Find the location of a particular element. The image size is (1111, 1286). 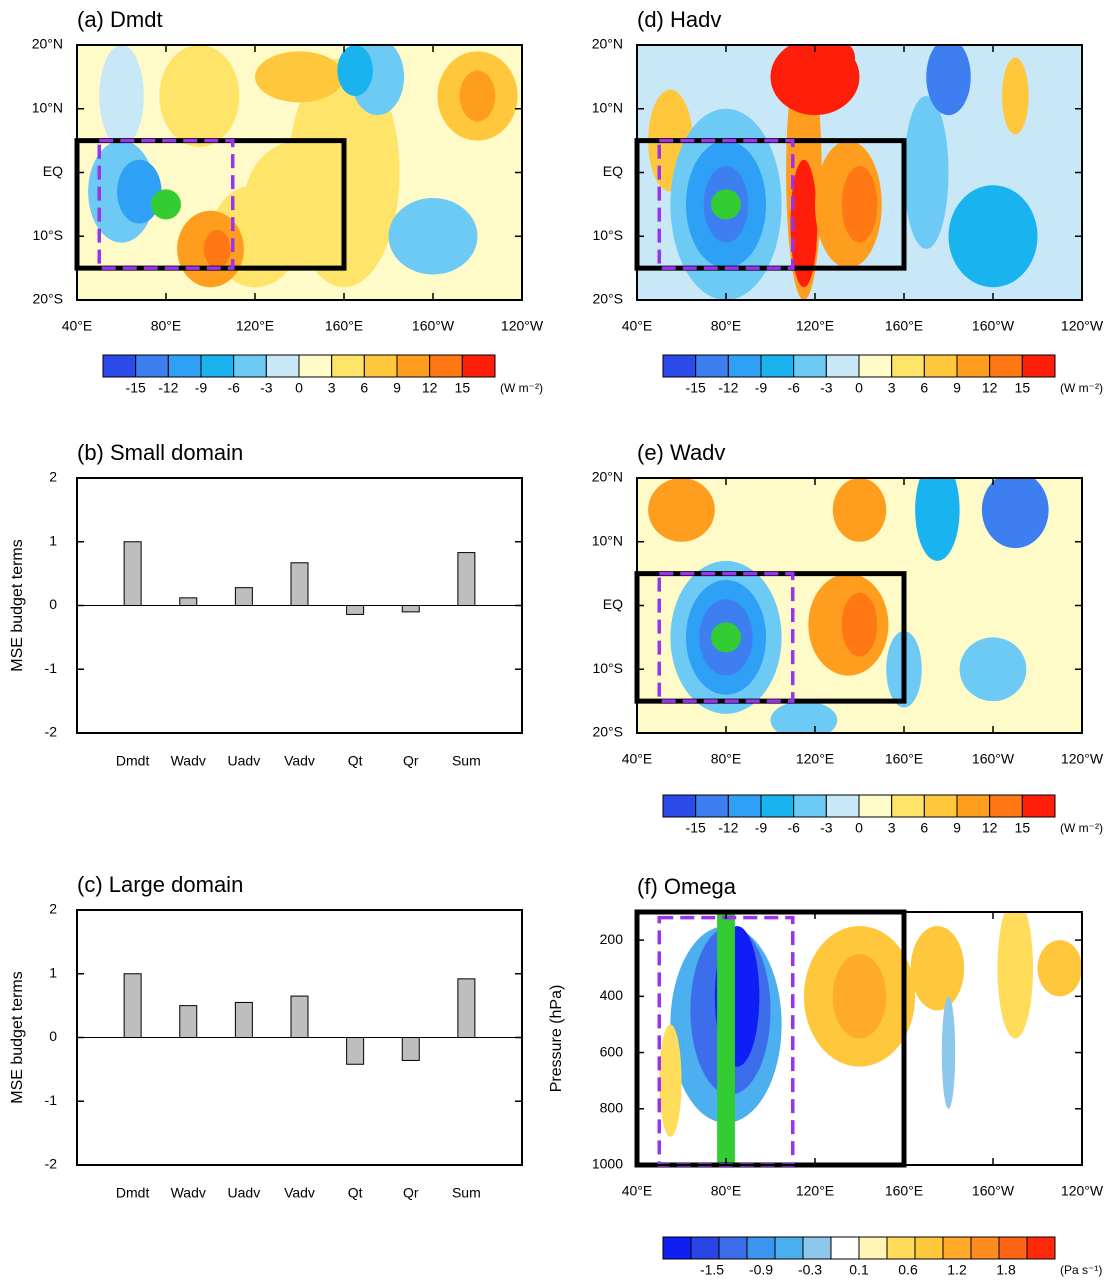

x-tick-label: Vadv is located at coordinates (299, 1193).